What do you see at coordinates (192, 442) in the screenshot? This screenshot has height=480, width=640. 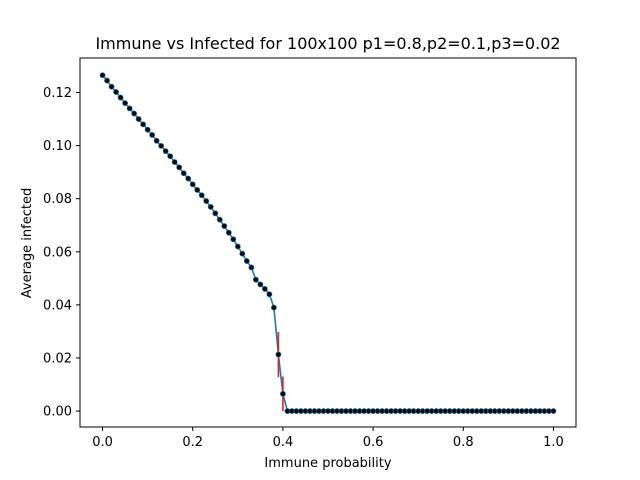 I see `x-tick-label: 0.2` at bounding box center [192, 442].